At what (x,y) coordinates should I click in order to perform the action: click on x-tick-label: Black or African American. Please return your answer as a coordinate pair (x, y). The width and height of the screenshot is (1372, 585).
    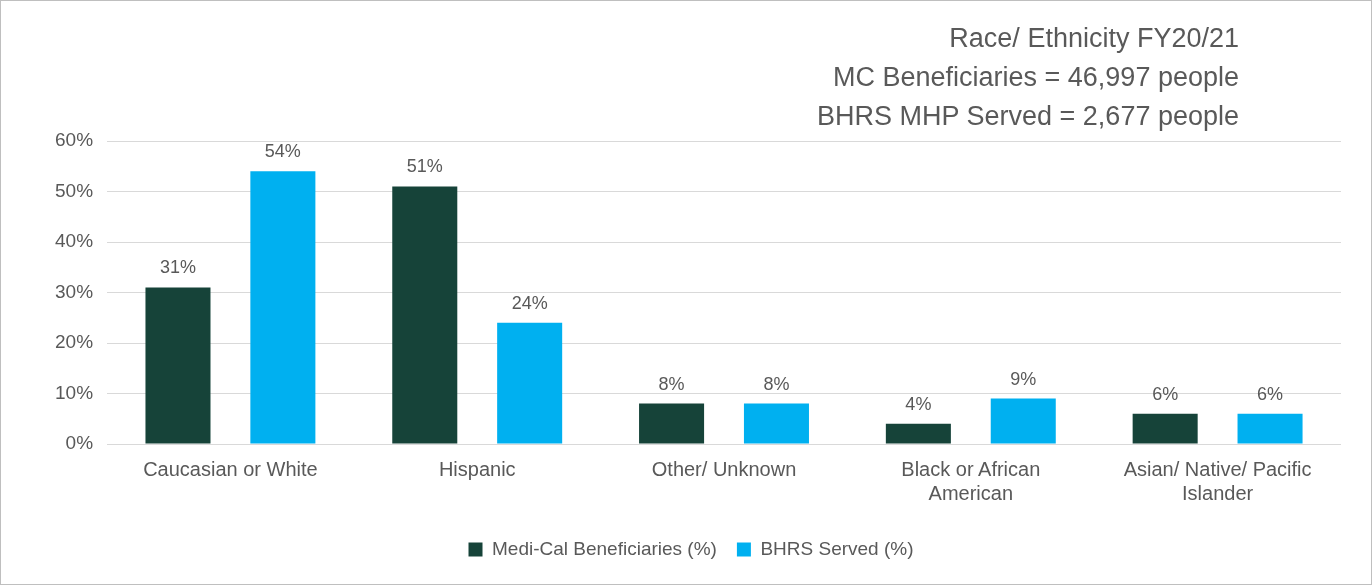
    Looking at the image, I should click on (971, 480).